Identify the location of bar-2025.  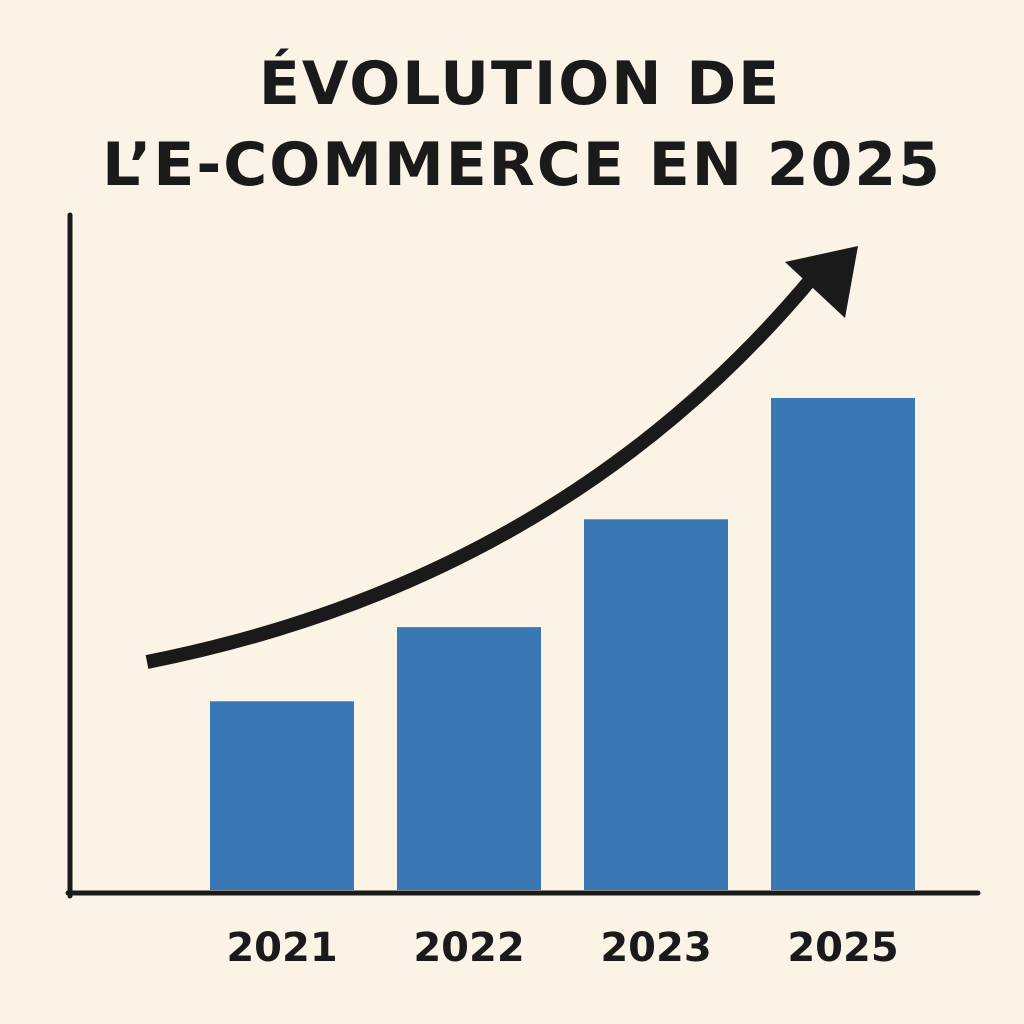
(843, 643).